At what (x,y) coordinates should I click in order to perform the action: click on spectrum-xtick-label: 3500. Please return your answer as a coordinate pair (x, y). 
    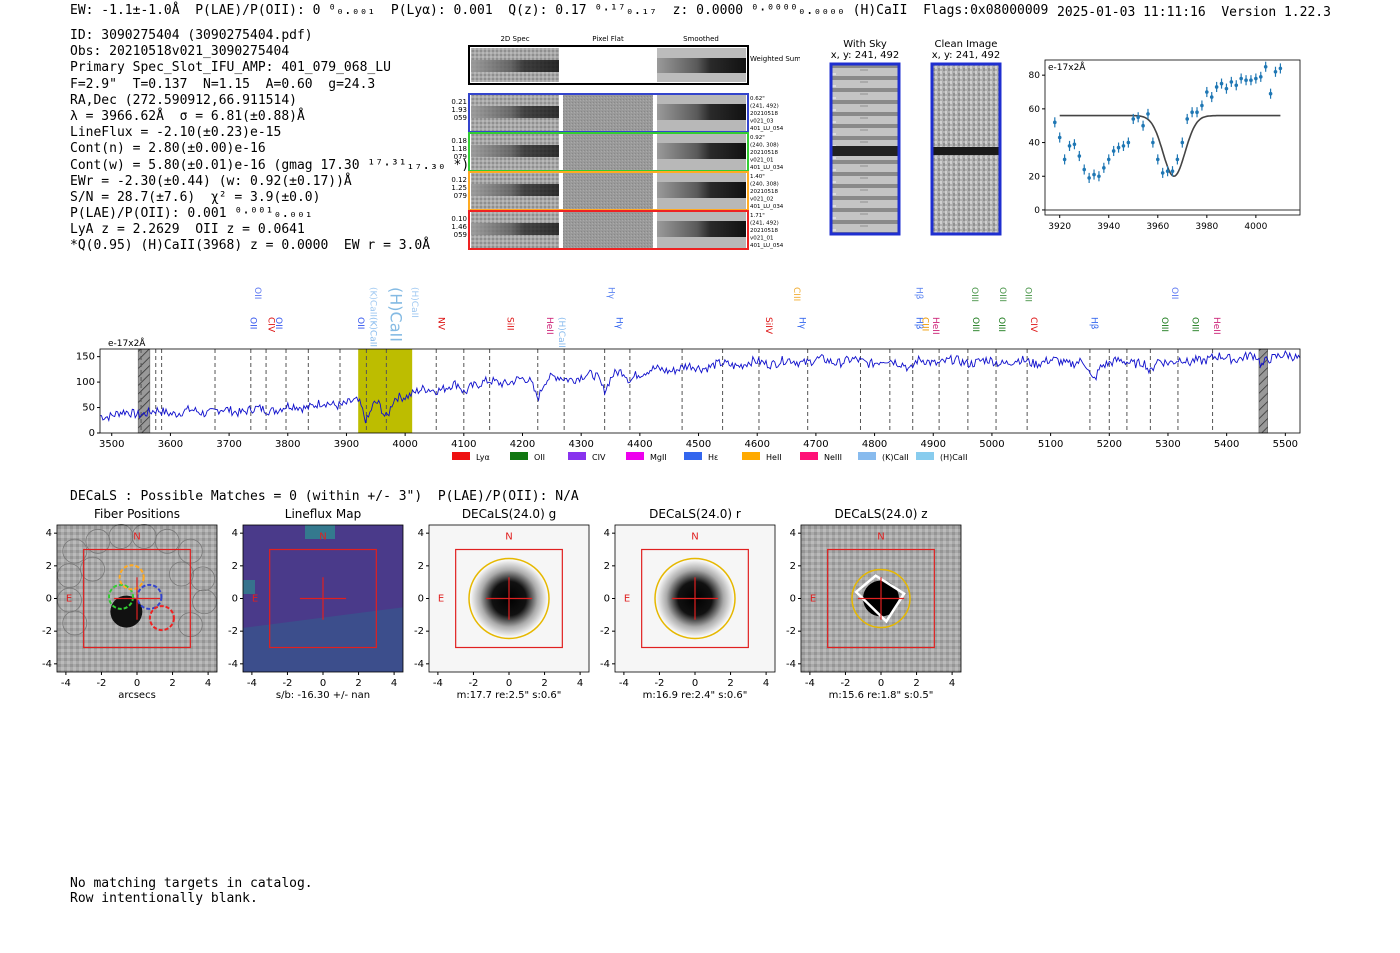
    Looking at the image, I should click on (111, 444).